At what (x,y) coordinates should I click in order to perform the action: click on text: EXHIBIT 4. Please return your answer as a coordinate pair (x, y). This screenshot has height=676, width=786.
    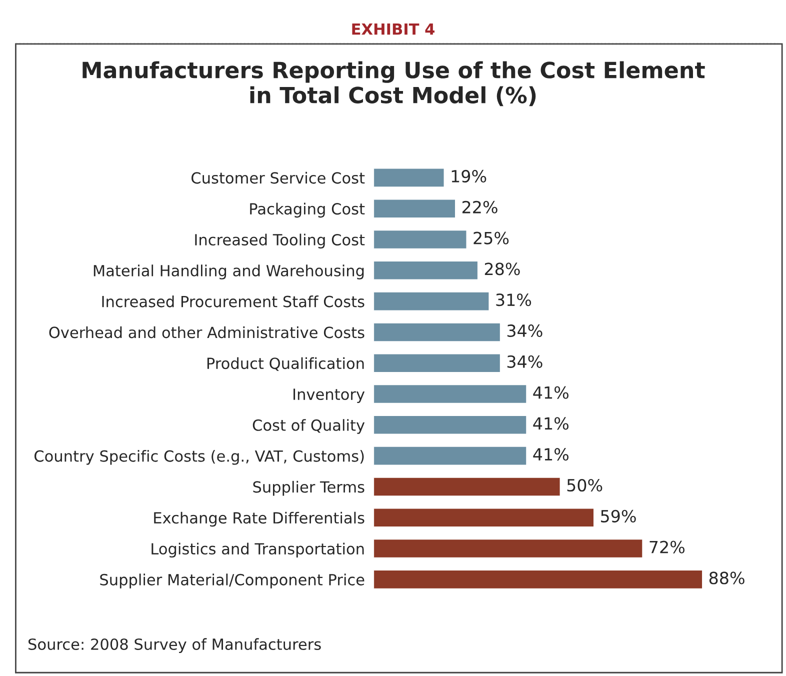
    Looking at the image, I should click on (393, 29).